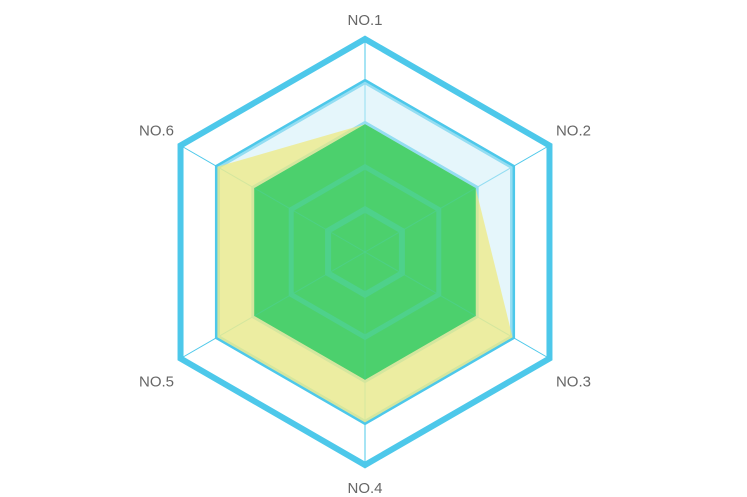  Describe the element at coordinates (573, 382) in the screenshot. I see `axis-label: NO.3` at that location.